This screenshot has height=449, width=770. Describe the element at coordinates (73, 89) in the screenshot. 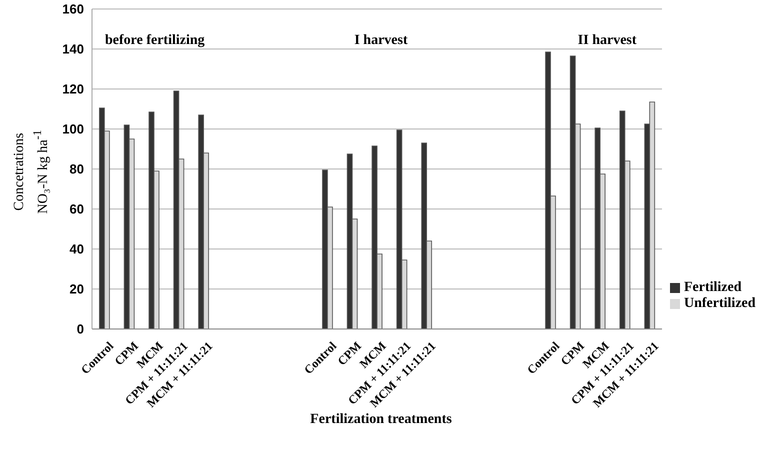

I see `y-tick-label: 120` at that location.